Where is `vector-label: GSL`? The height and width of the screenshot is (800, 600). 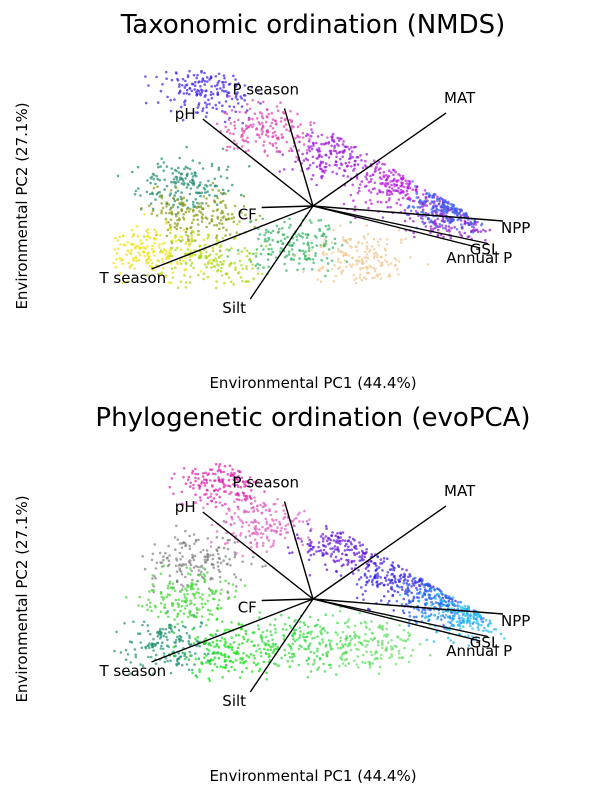
vector-label: GSL is located at coordinates (485, 250).